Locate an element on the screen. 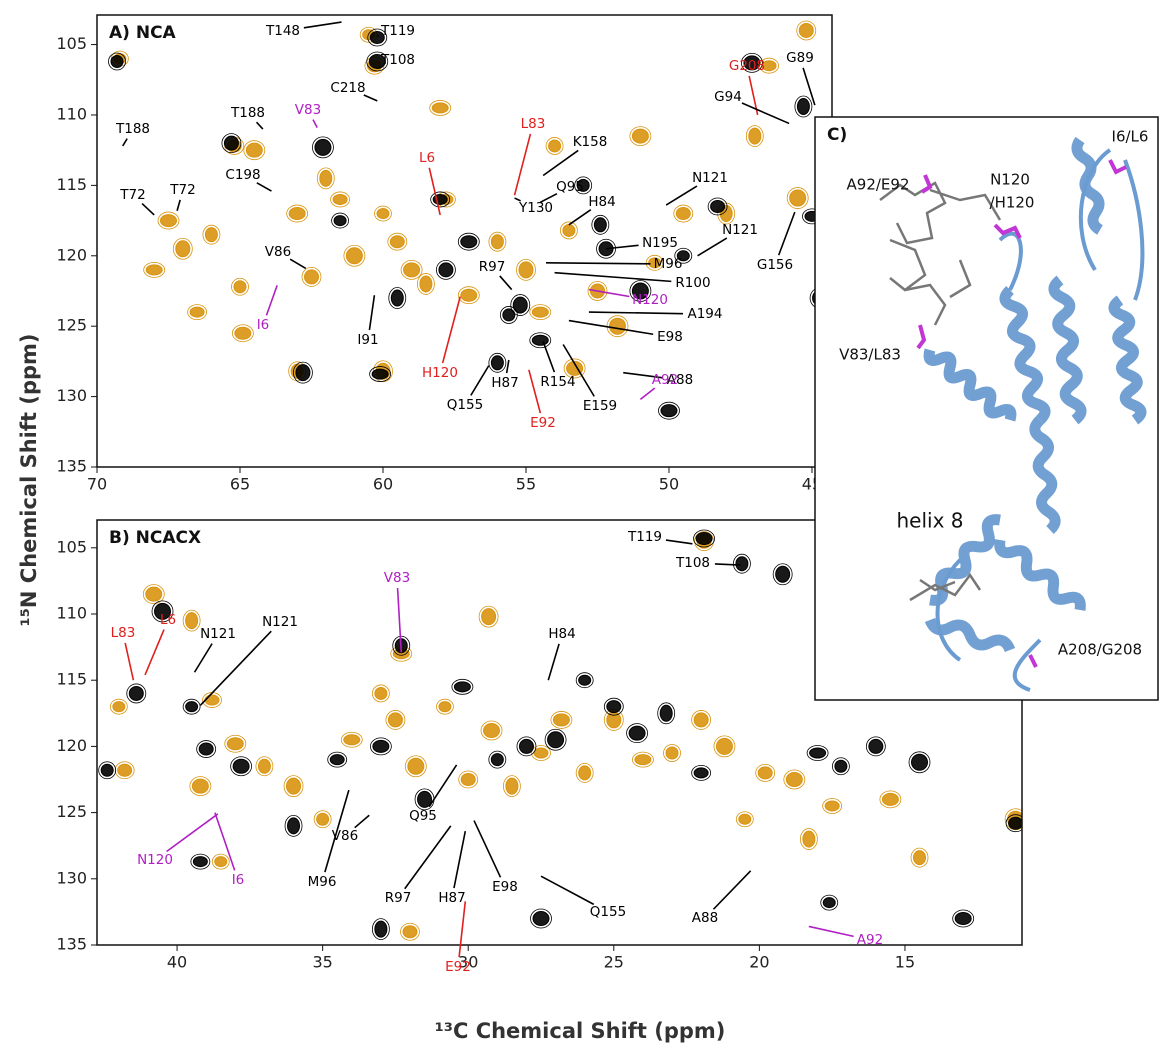  x-tick-label: 50 is located at coordinates (669, 484).